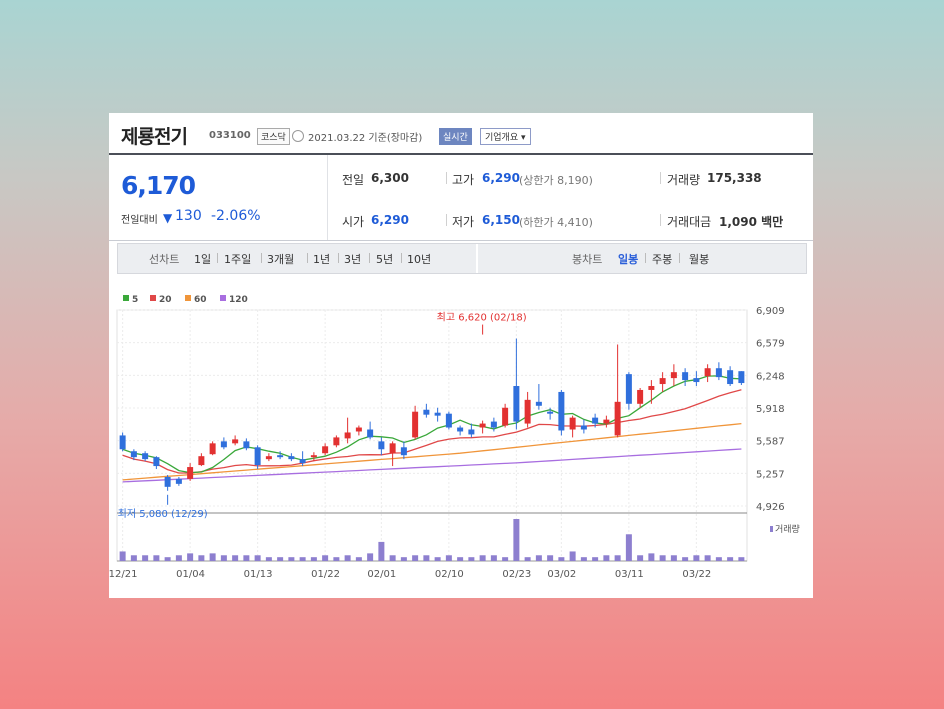 This screenshot has height=709, width=944. Describe the element at coordinates (482, 318) in the screenshot. I see `high-annotation: 최고 6,620 (02/18)` at that location.